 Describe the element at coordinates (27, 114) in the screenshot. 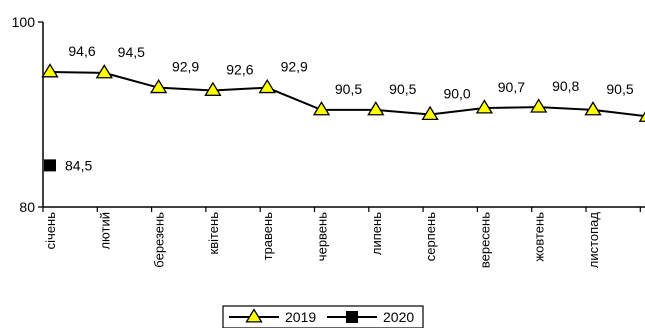

I see `y-ticks: 80 100` at that location.